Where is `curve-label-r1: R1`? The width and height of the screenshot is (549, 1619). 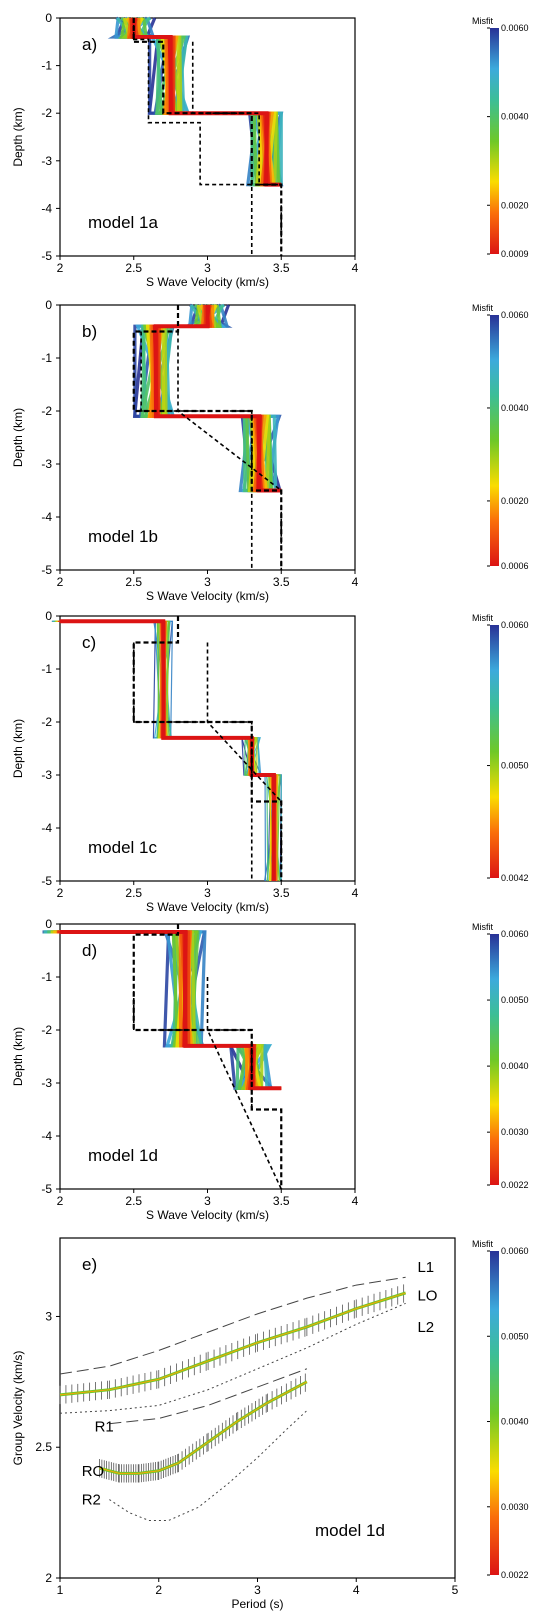 curve-label-r1: R1 is located at coordinates (104, 1426).